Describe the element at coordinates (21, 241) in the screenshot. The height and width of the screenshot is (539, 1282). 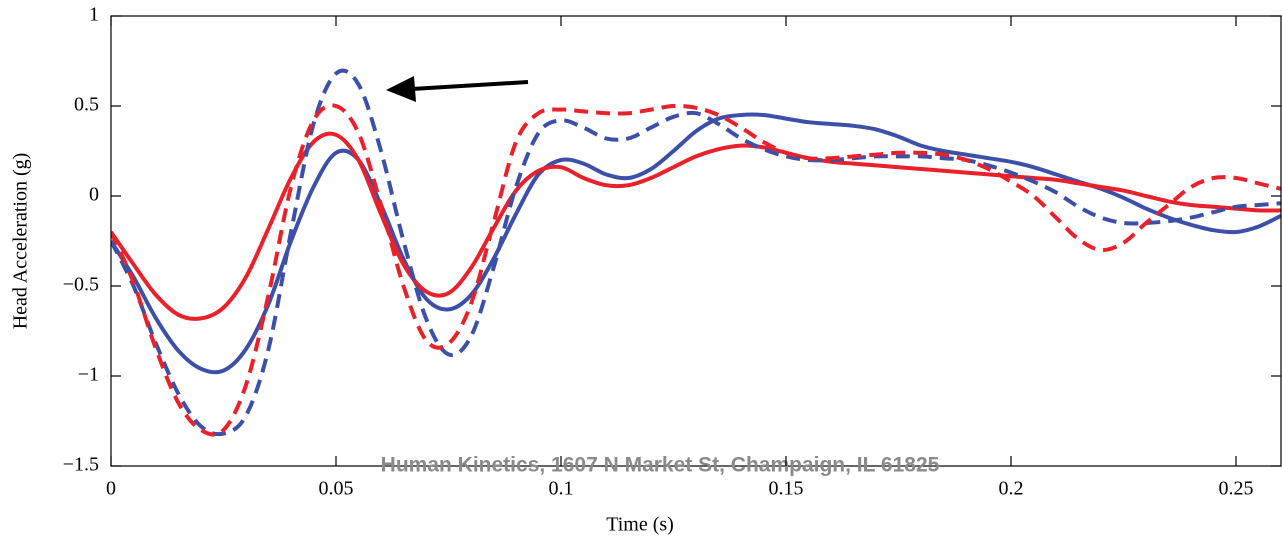
I see `y-axis-label: Head Acceleration (g)` at that location.